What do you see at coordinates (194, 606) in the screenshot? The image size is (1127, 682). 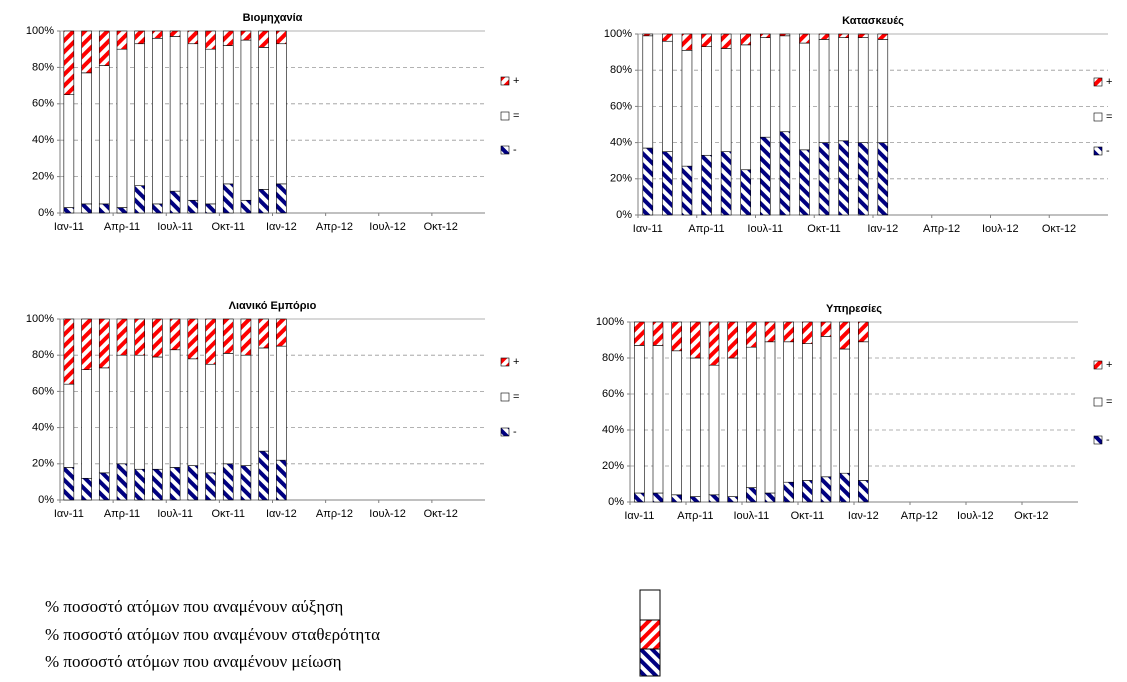 I see `footer-line: % ποσοστό ατόμων που αναμένουν αύξηση` at bounding box center [194, 606].